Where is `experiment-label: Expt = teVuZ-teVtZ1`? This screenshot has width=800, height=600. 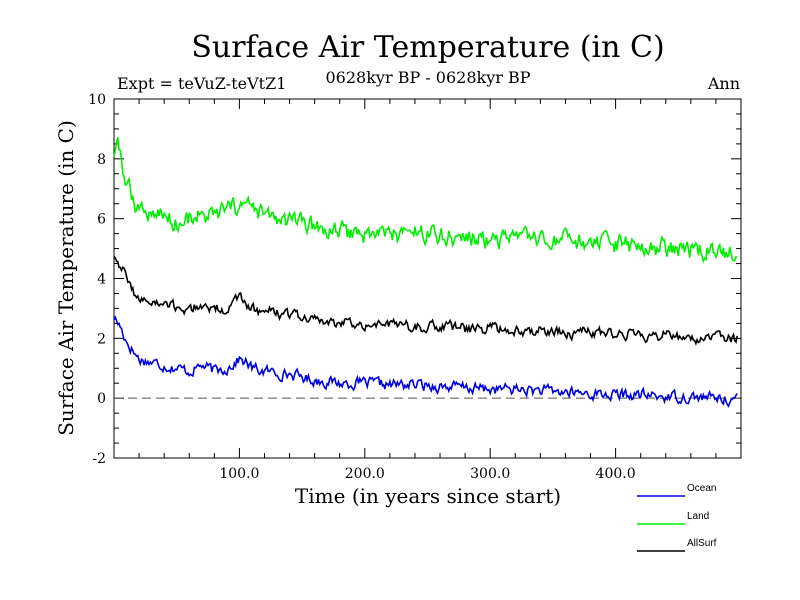
experiment-label: Expt = teVuZ-teVtZ1 is located at coordinates (201, 83).